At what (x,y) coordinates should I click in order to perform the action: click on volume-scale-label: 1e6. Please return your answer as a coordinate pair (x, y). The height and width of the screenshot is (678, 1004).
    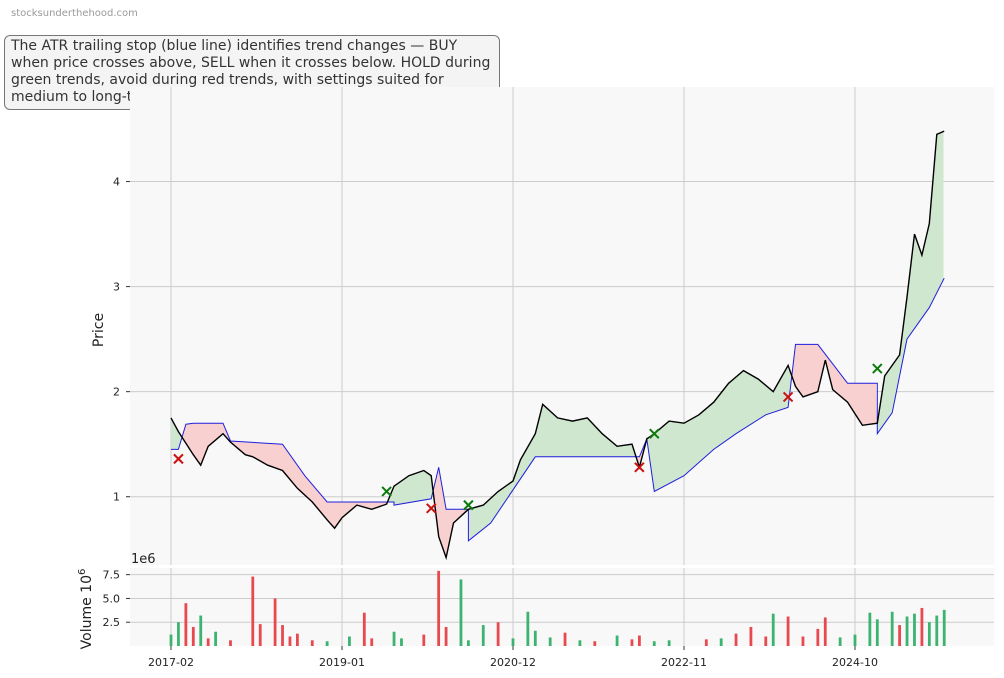
    Looking at the image, I should click on (143, 559).